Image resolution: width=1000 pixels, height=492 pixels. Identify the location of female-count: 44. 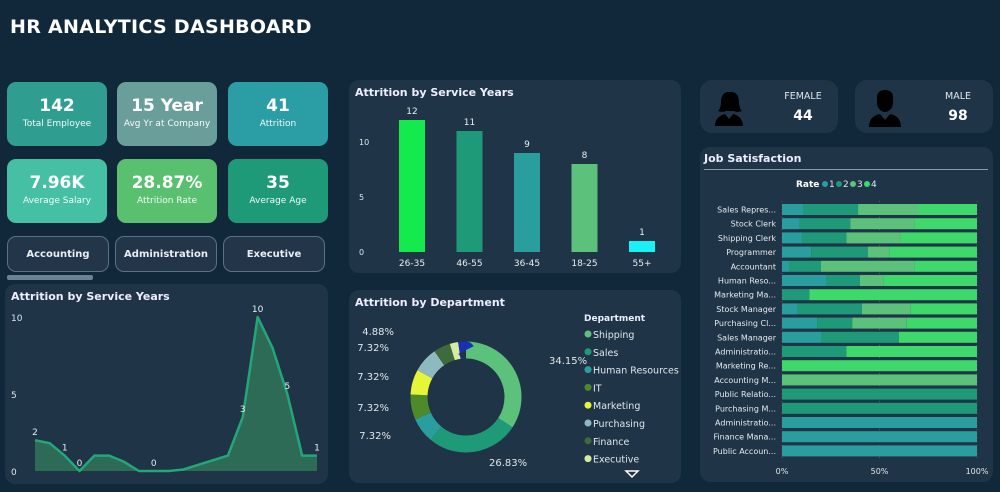
(803, 116).